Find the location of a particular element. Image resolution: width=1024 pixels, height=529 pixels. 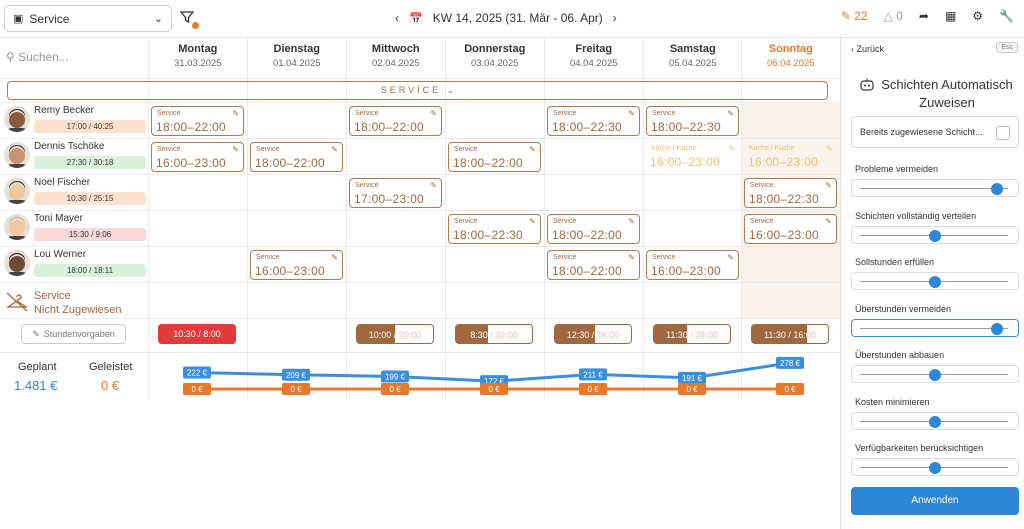

already-assigned-checkbox is located at coordinates (1003, 133).